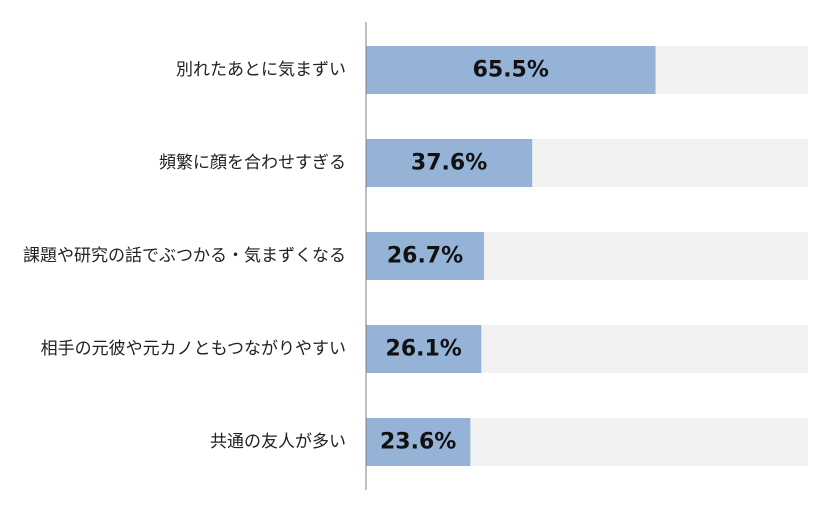  I want to click on category-label: 課題や研究の話でぶつかる・気まずくなる, so click(184, 256).